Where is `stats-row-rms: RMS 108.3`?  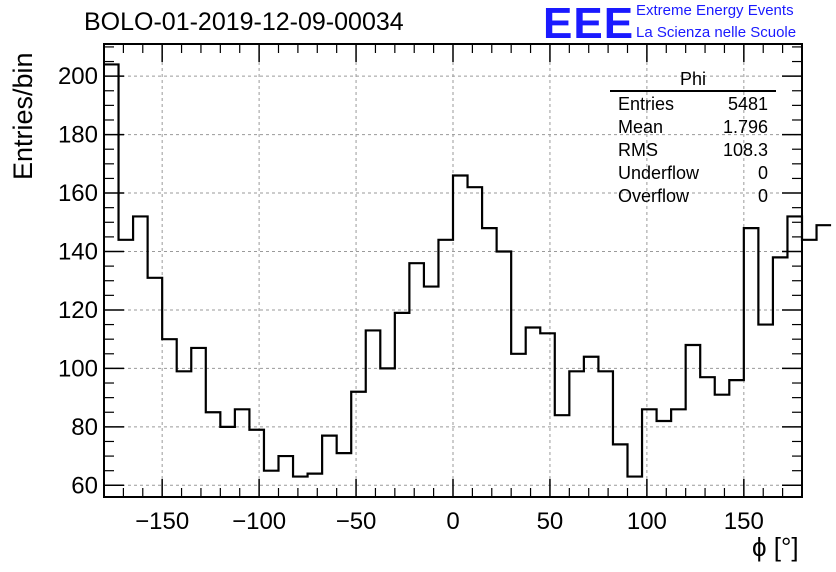 stats-row-rms: RMS 108.3 is located at coordinates (693, 150).